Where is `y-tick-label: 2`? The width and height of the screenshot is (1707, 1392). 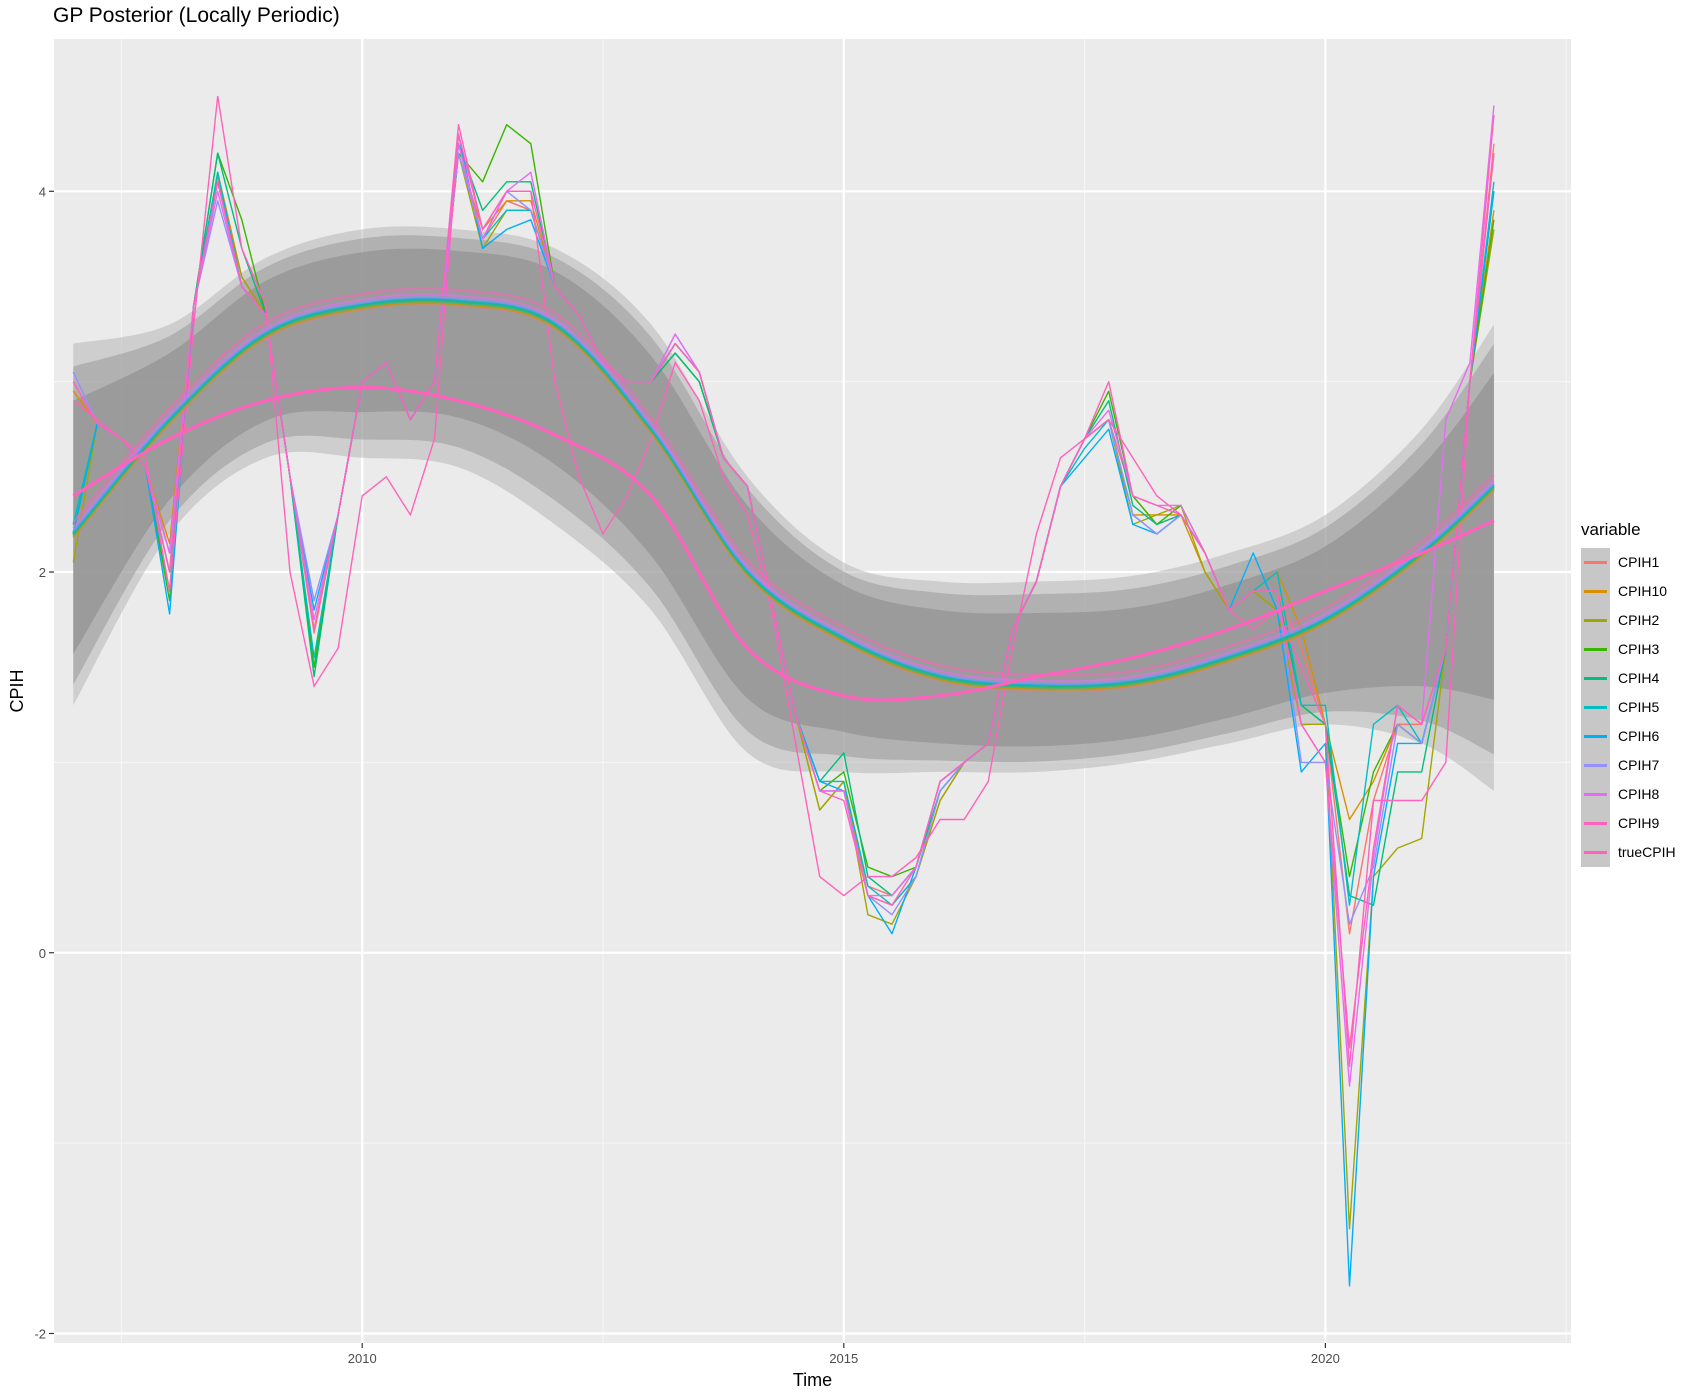
y-tick-label: 2 is located at coordinates (42, 572).